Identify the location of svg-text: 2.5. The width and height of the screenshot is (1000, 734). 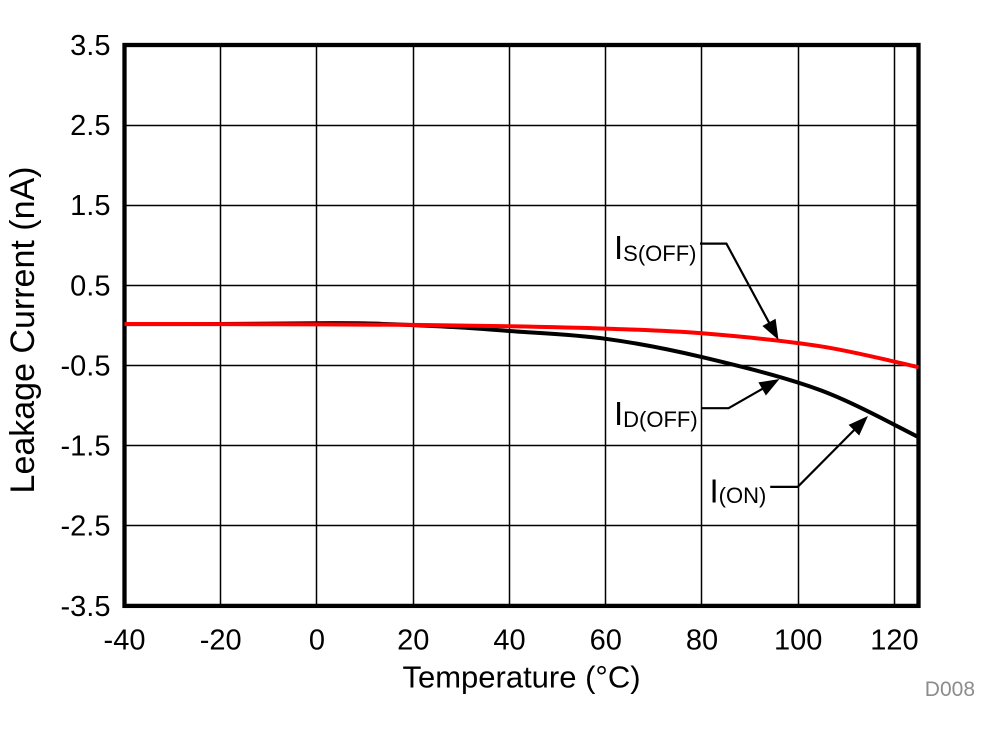
(90, 126).